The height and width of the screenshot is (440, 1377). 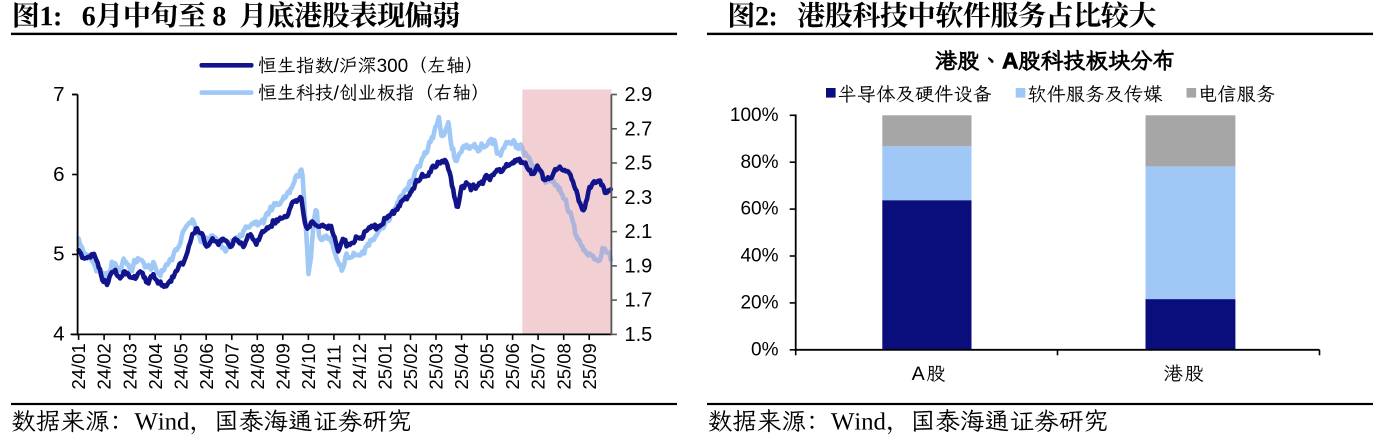 What do you see at coordinates (759, 162) in the screenshot?
I see `svg-text: 80%` at bounding box center [759, 162].